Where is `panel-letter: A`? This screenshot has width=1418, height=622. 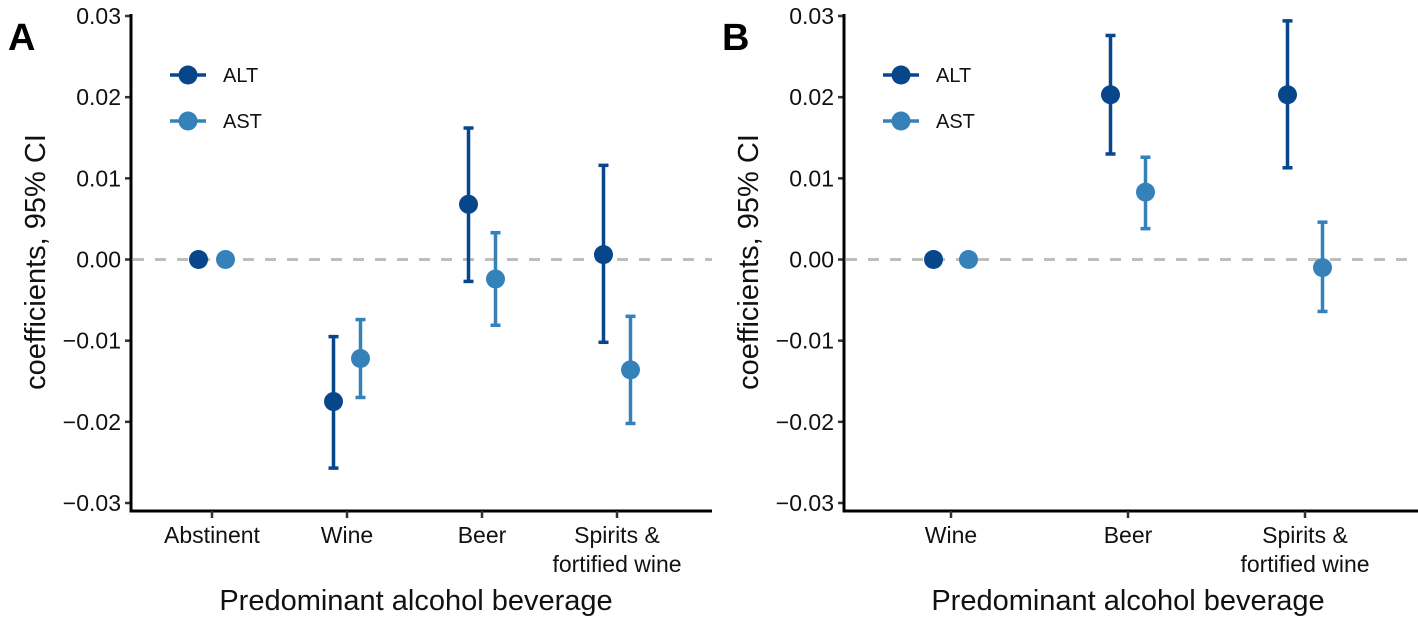
panel-letter: A is located at coordinates (21, 38).